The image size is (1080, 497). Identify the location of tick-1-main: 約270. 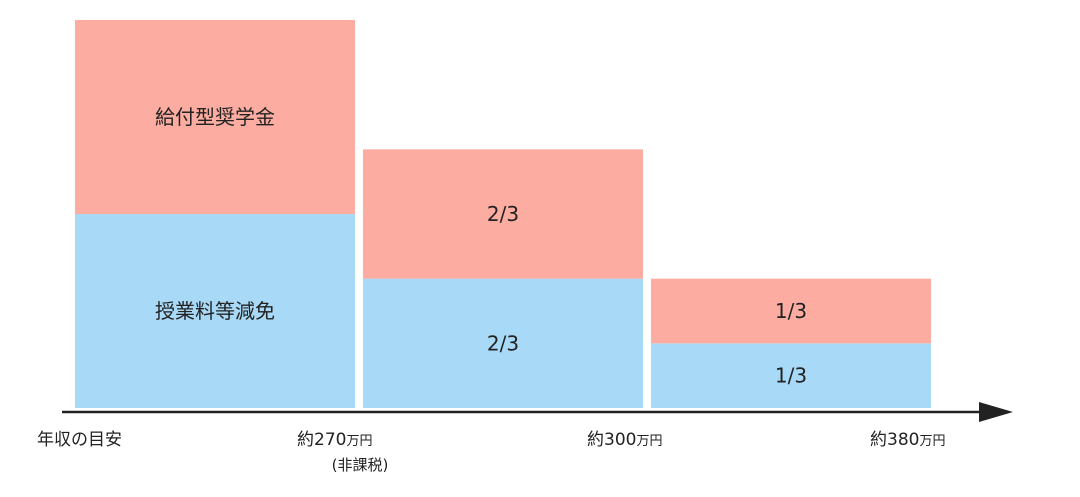
(321, 440).